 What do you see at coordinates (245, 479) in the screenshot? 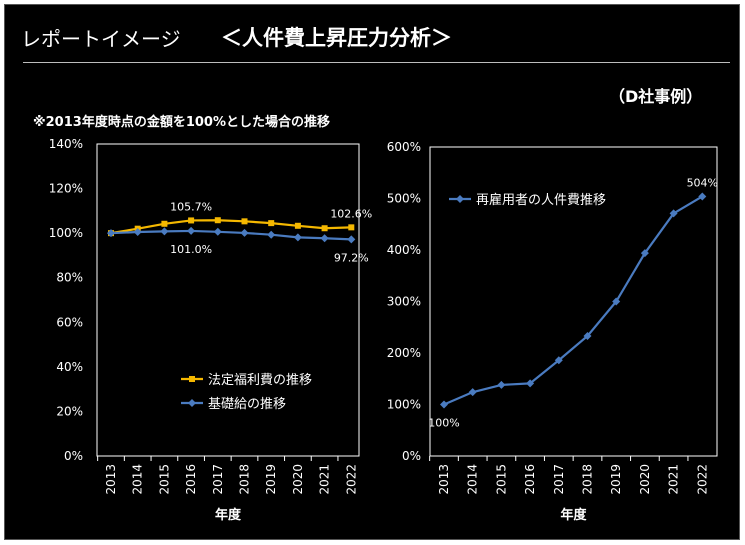
I see `chart-1-x-tick-label: 2018` at bounding box center [245, 479].